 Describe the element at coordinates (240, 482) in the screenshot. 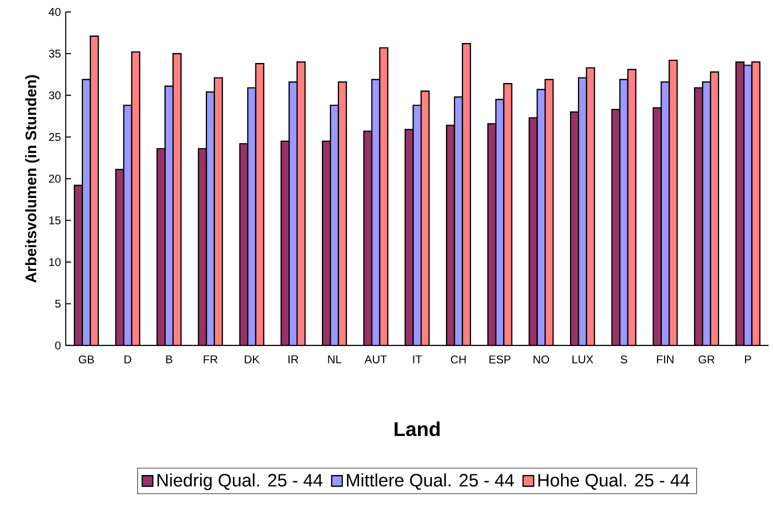

I see `legend-label: Niedrig Qual. 25 - 44` at that location.